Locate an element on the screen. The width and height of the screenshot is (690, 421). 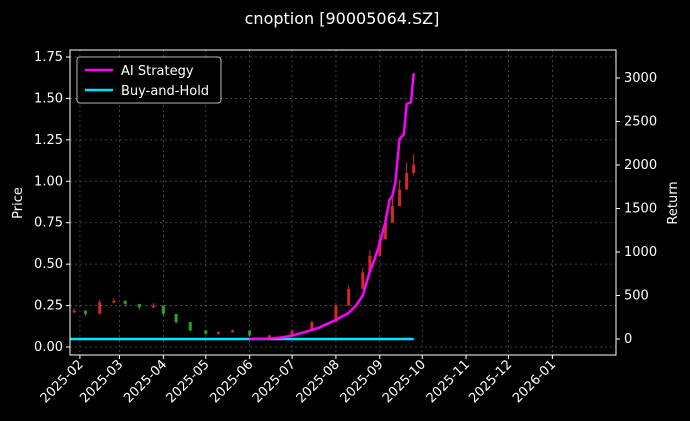
legend: AI Strategy Buy-and-Hold is located at coordinates (149, 80).